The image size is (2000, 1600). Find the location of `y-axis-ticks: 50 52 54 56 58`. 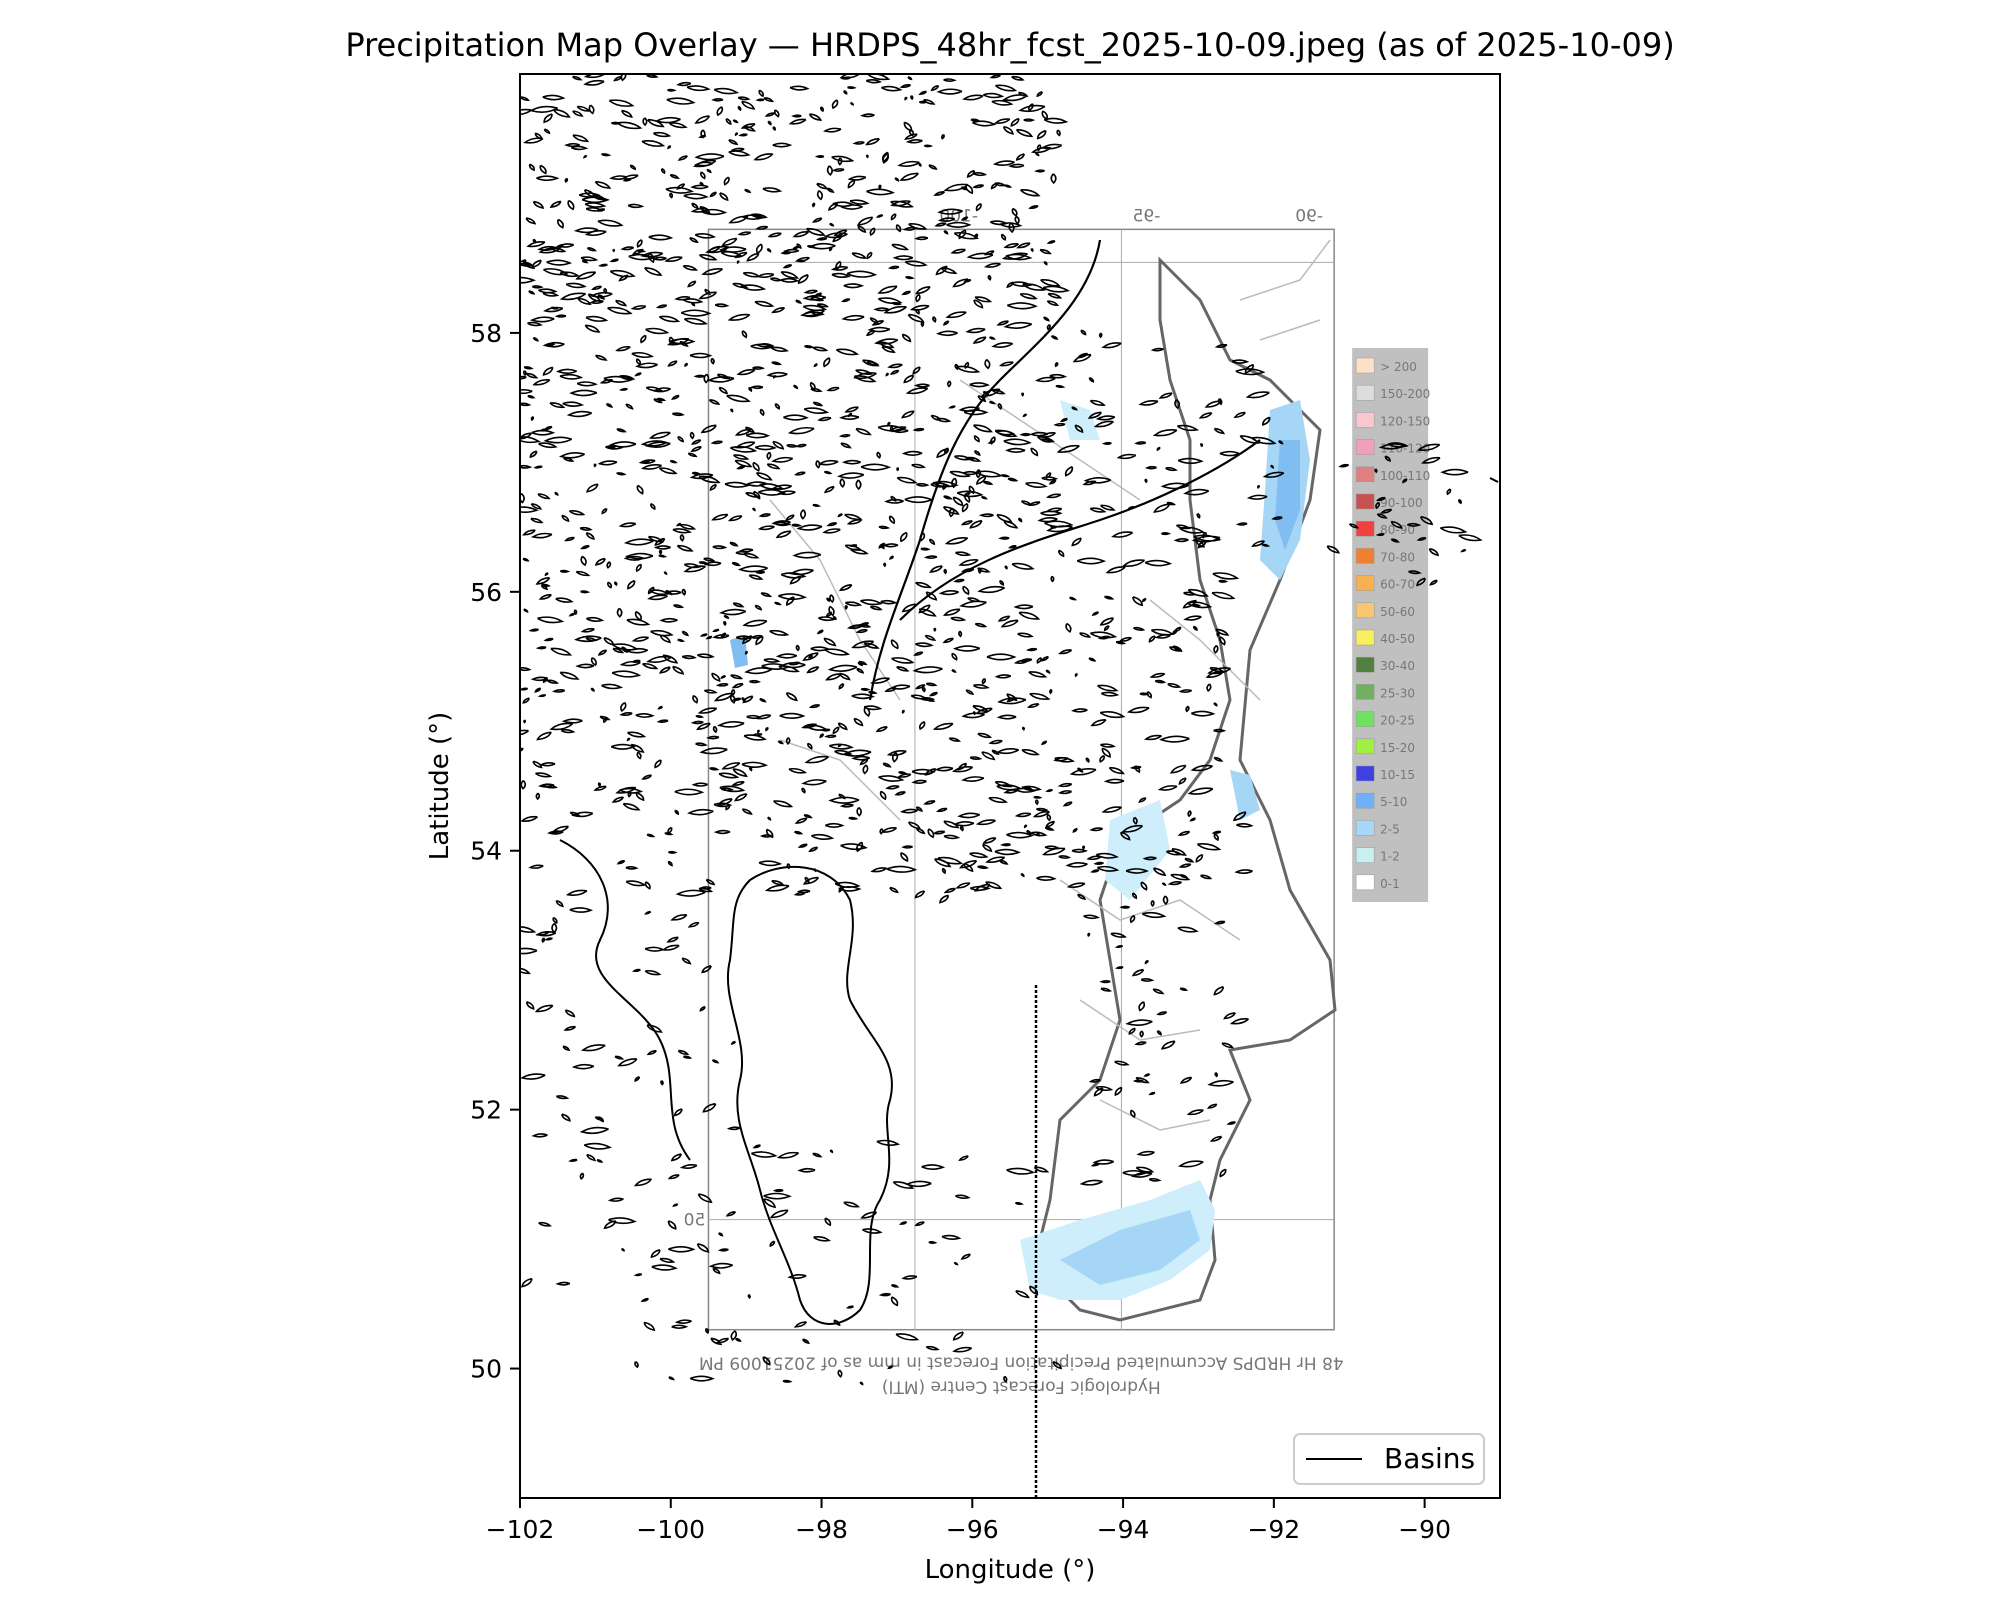

y-axis-ticks: 50 52 54 56 58 is located at coordinates (495, 851).